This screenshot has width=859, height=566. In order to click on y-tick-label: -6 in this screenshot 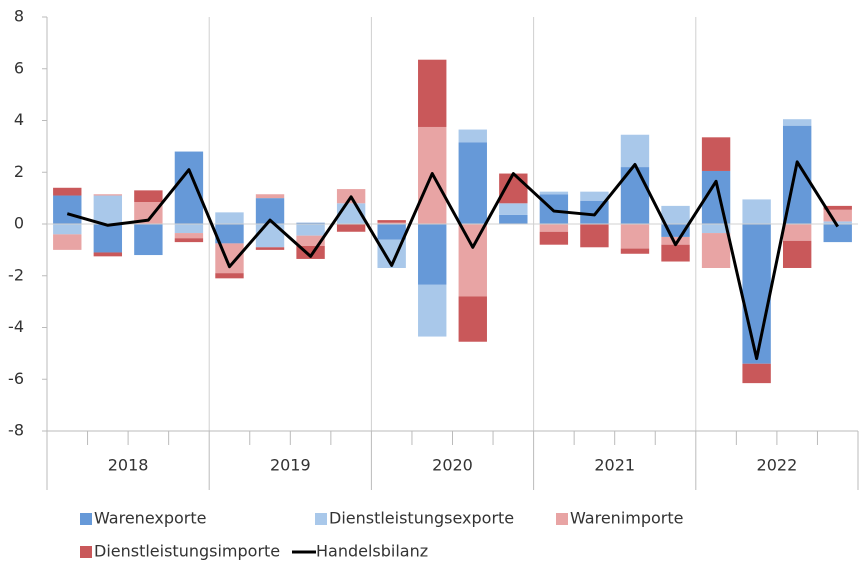, I will do `click(16, 378)`.